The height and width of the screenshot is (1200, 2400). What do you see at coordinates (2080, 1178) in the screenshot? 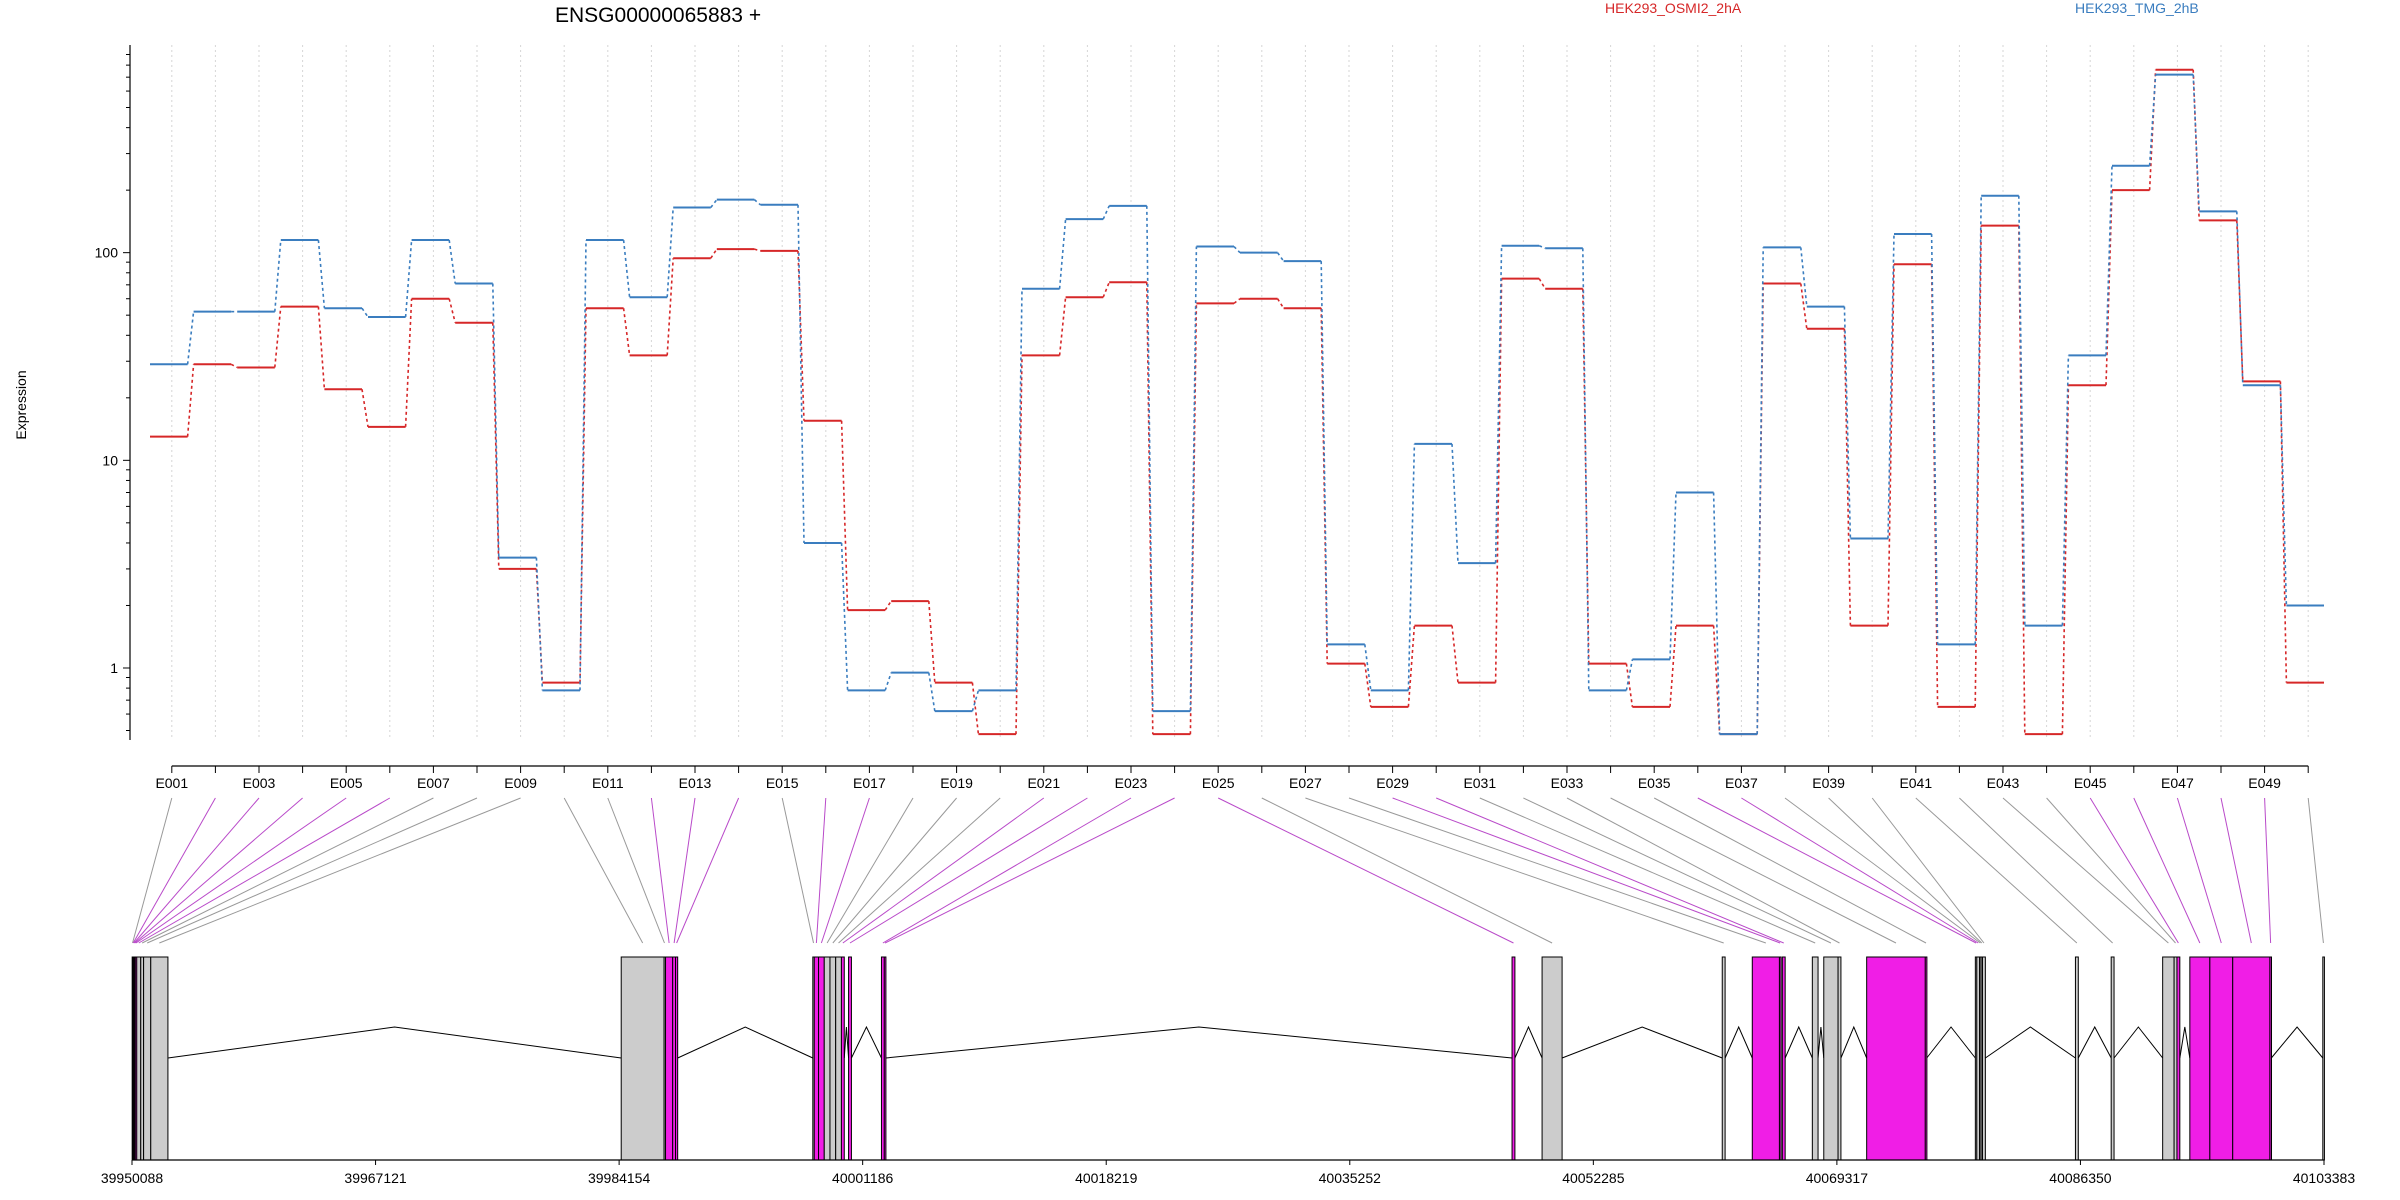
I see `genomic-tick-label: 40086350` at bounding box center [2080, 1178].